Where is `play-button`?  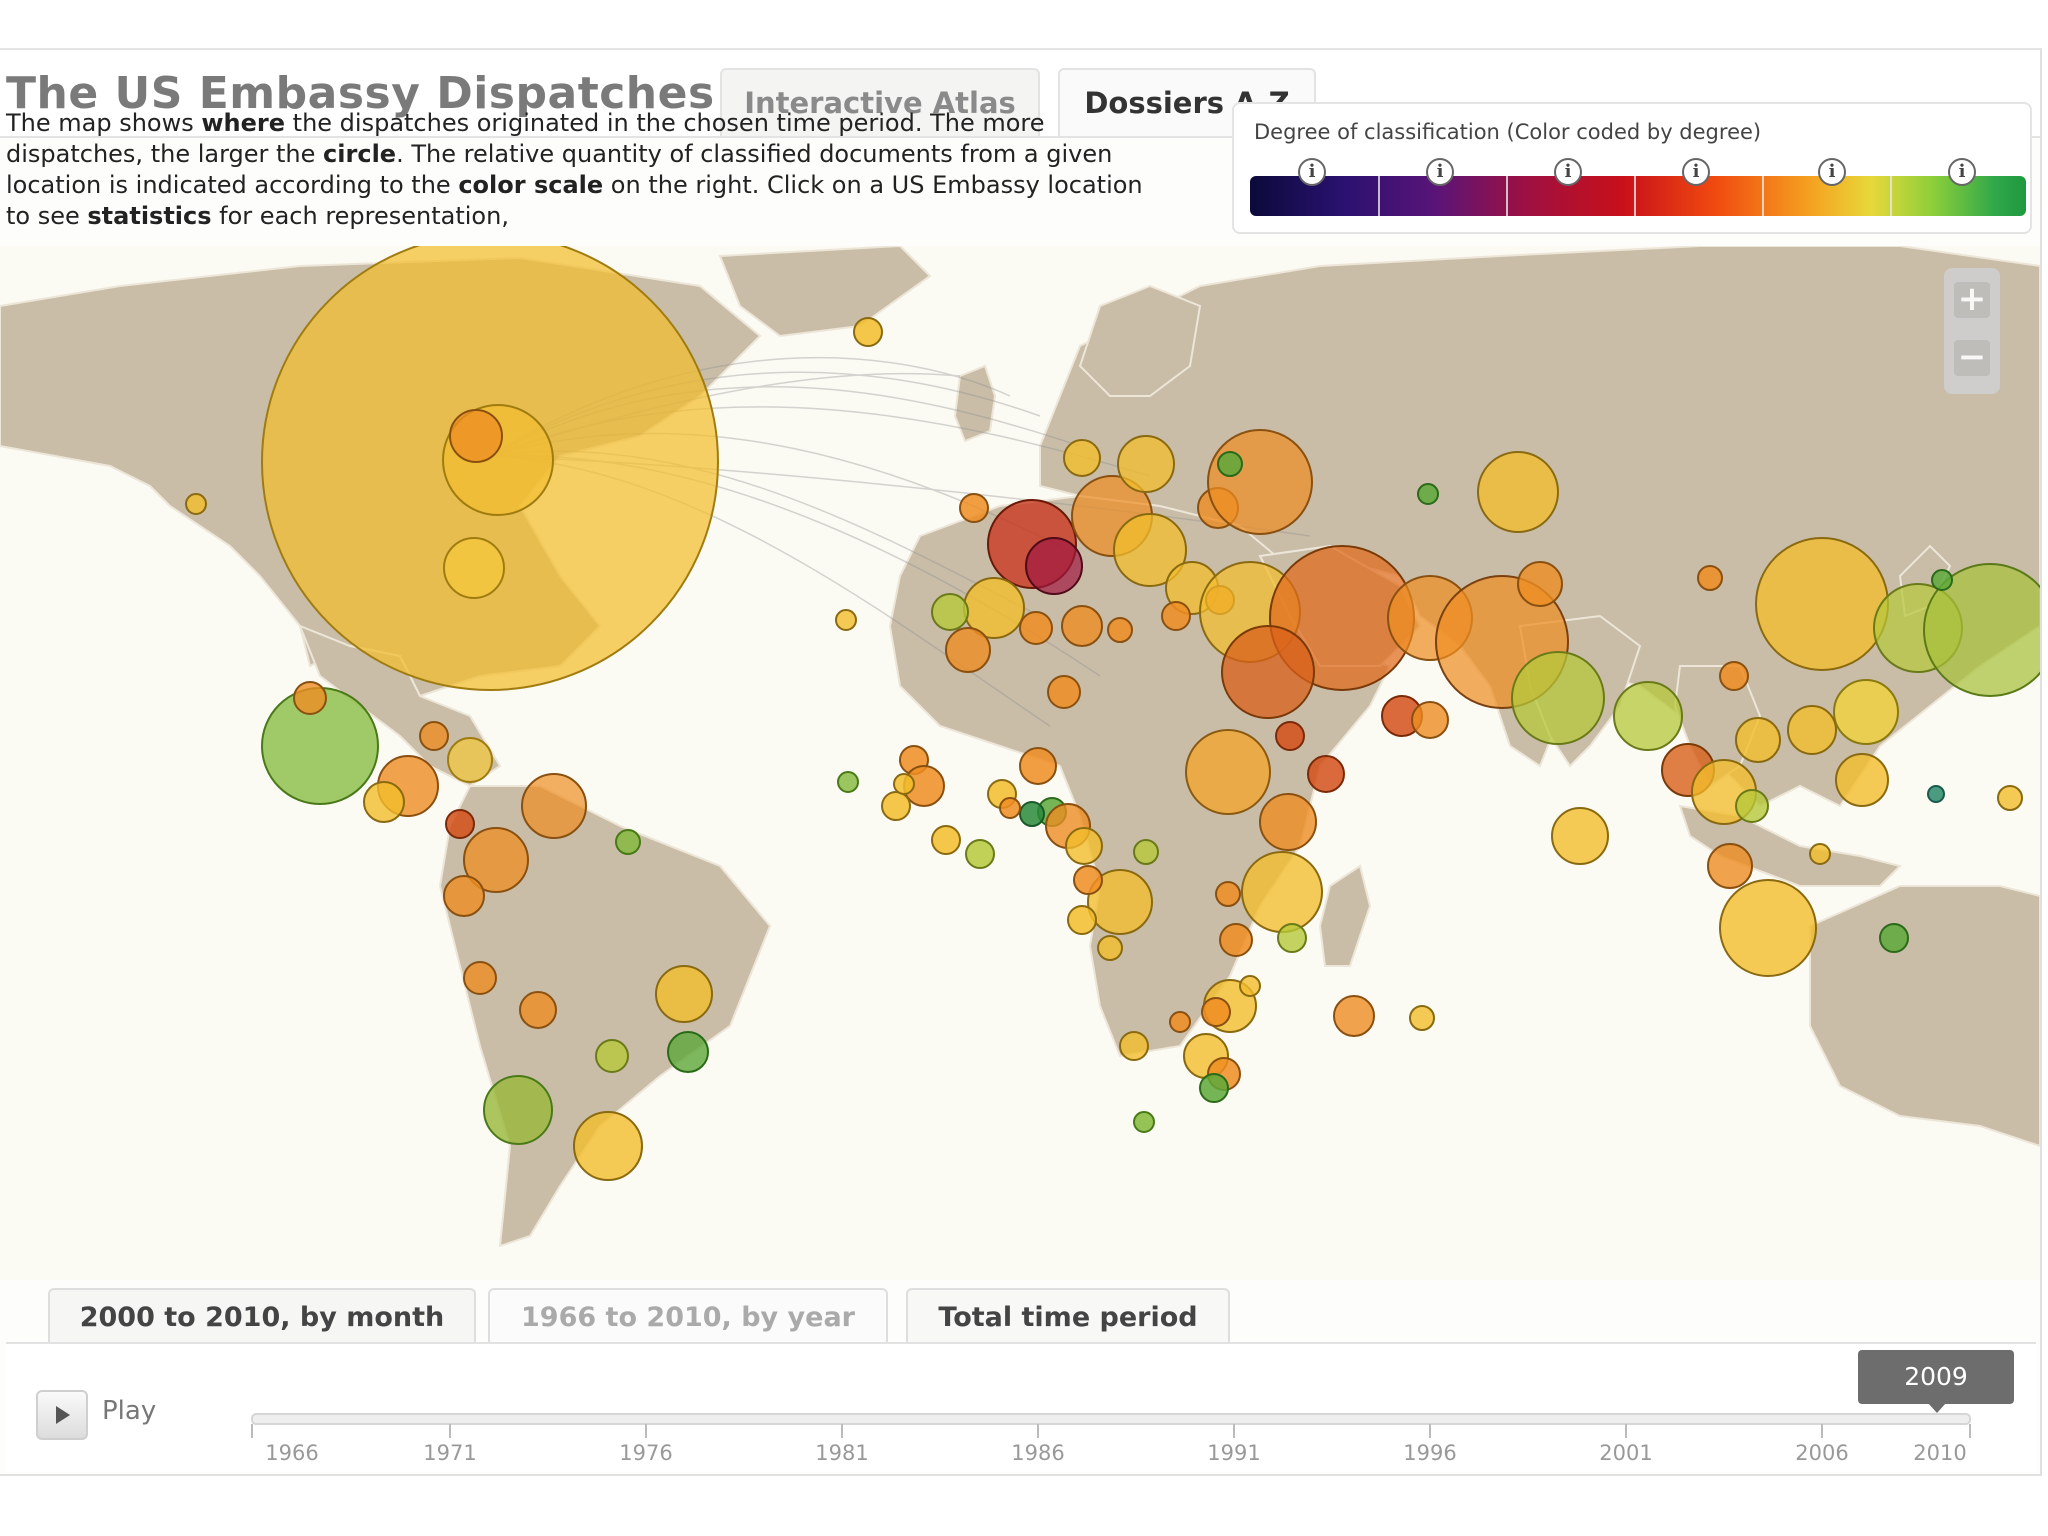 play-button is located at coordinates (62, 1415).